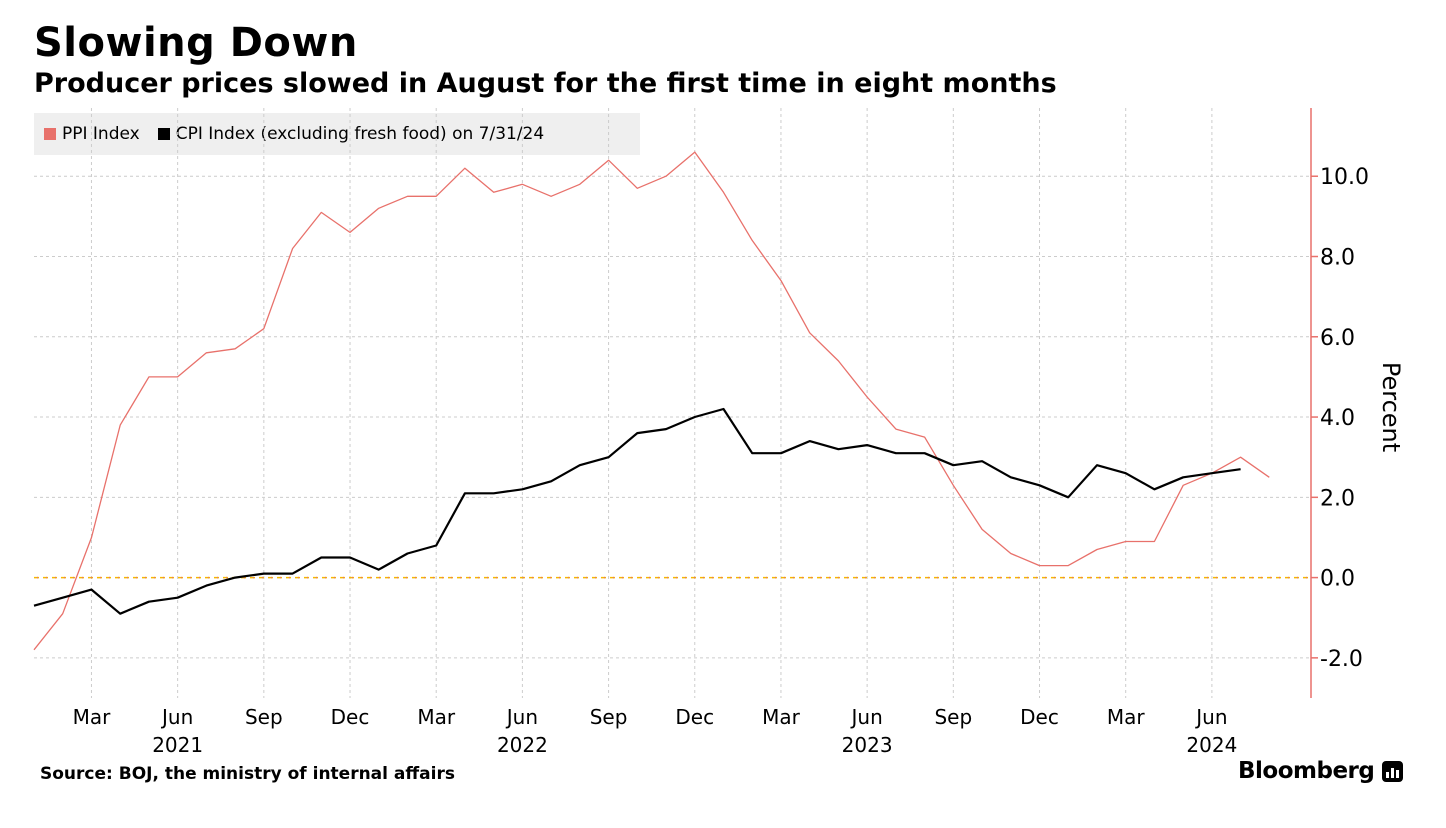 The image size is (1446, 828). I want to click on x-tick-label-4: Mar, so click(436, 717).